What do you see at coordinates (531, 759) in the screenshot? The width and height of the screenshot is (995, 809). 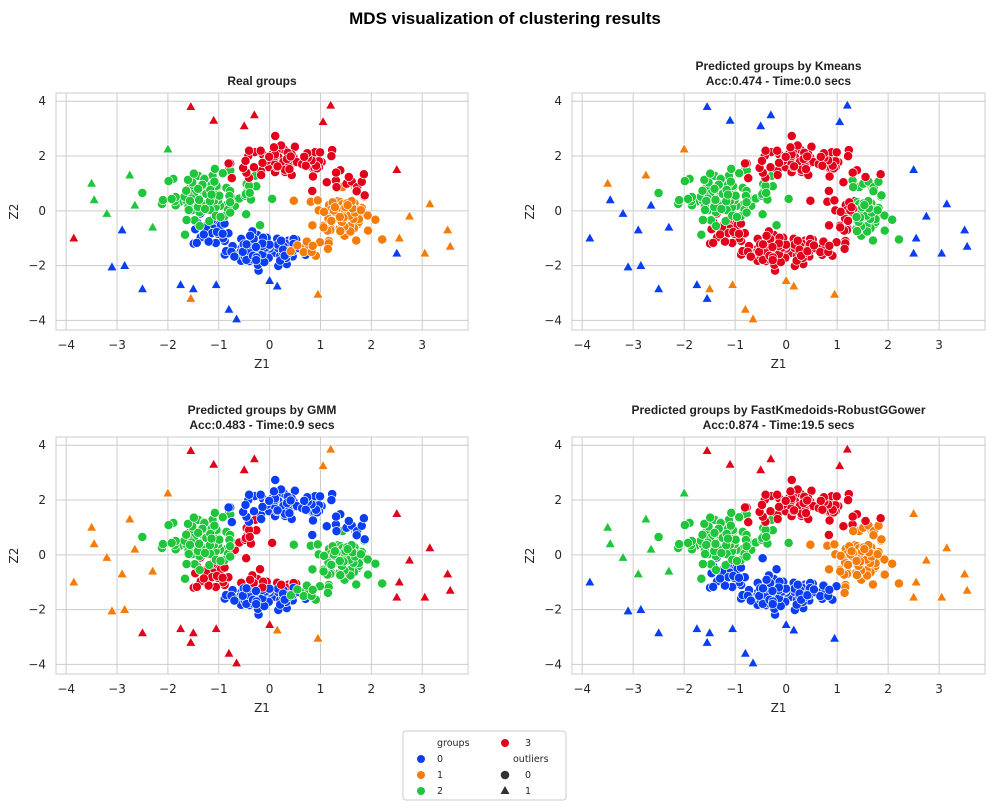 I see `legend-label: outliers` at bounding box center [531, 759].